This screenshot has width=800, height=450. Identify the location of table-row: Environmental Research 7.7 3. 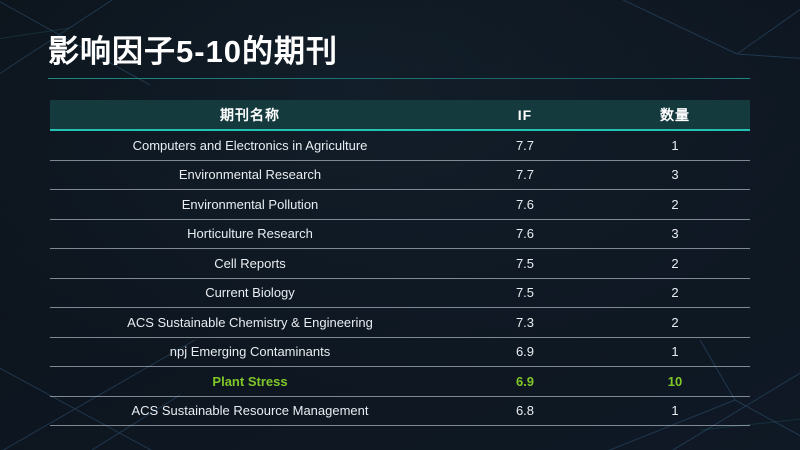
(400, 175).